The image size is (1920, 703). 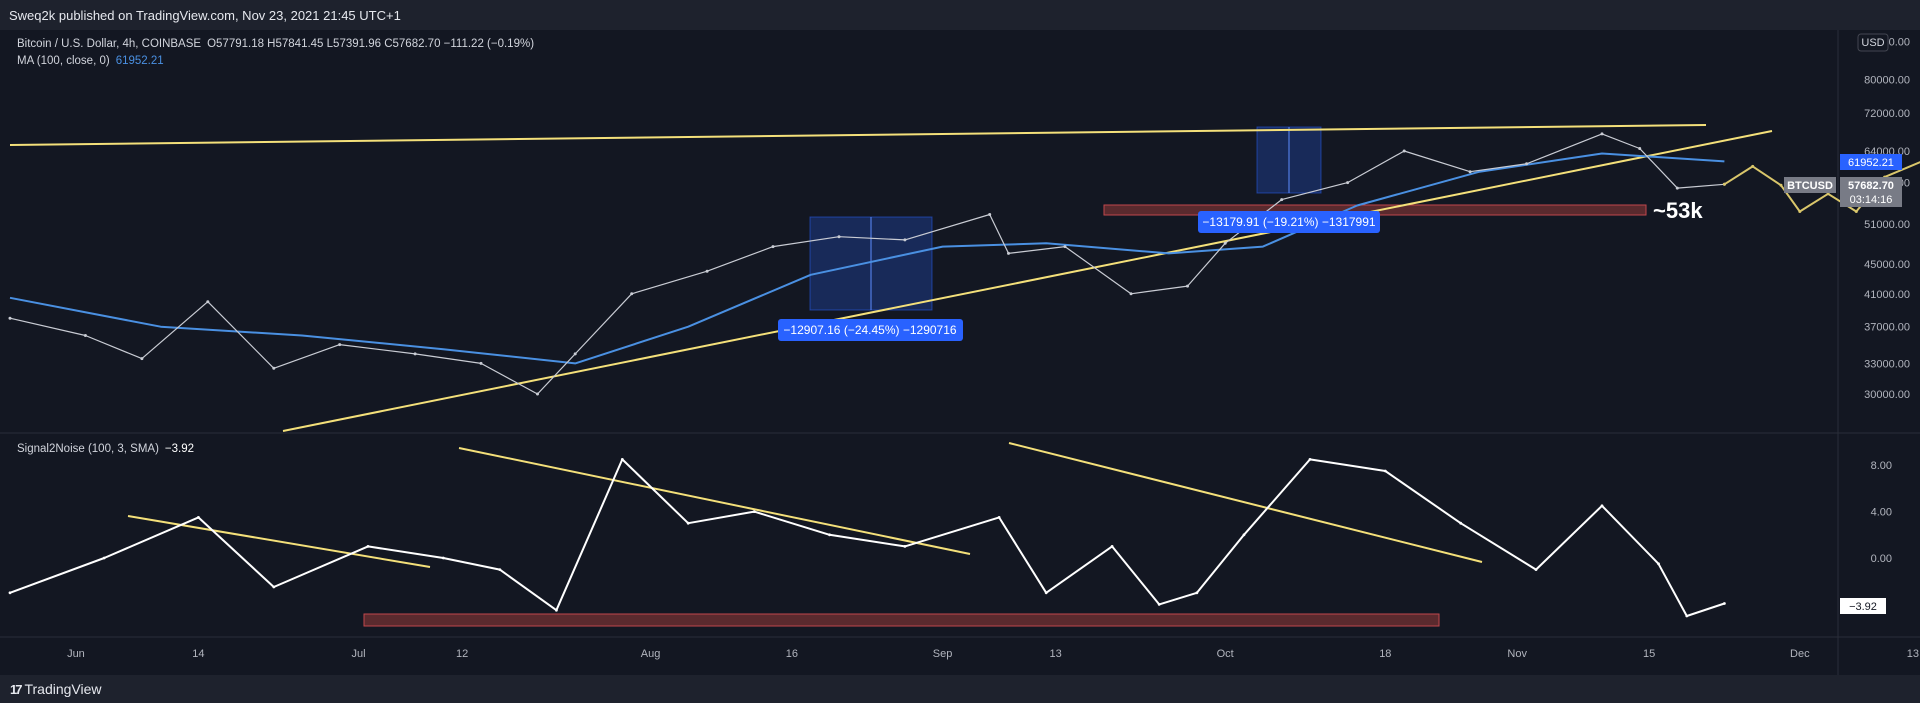 What do you see at coordinates (858, 135) in the screenshot?
I see `resistance-trendline` at bounding box center [858, 135].